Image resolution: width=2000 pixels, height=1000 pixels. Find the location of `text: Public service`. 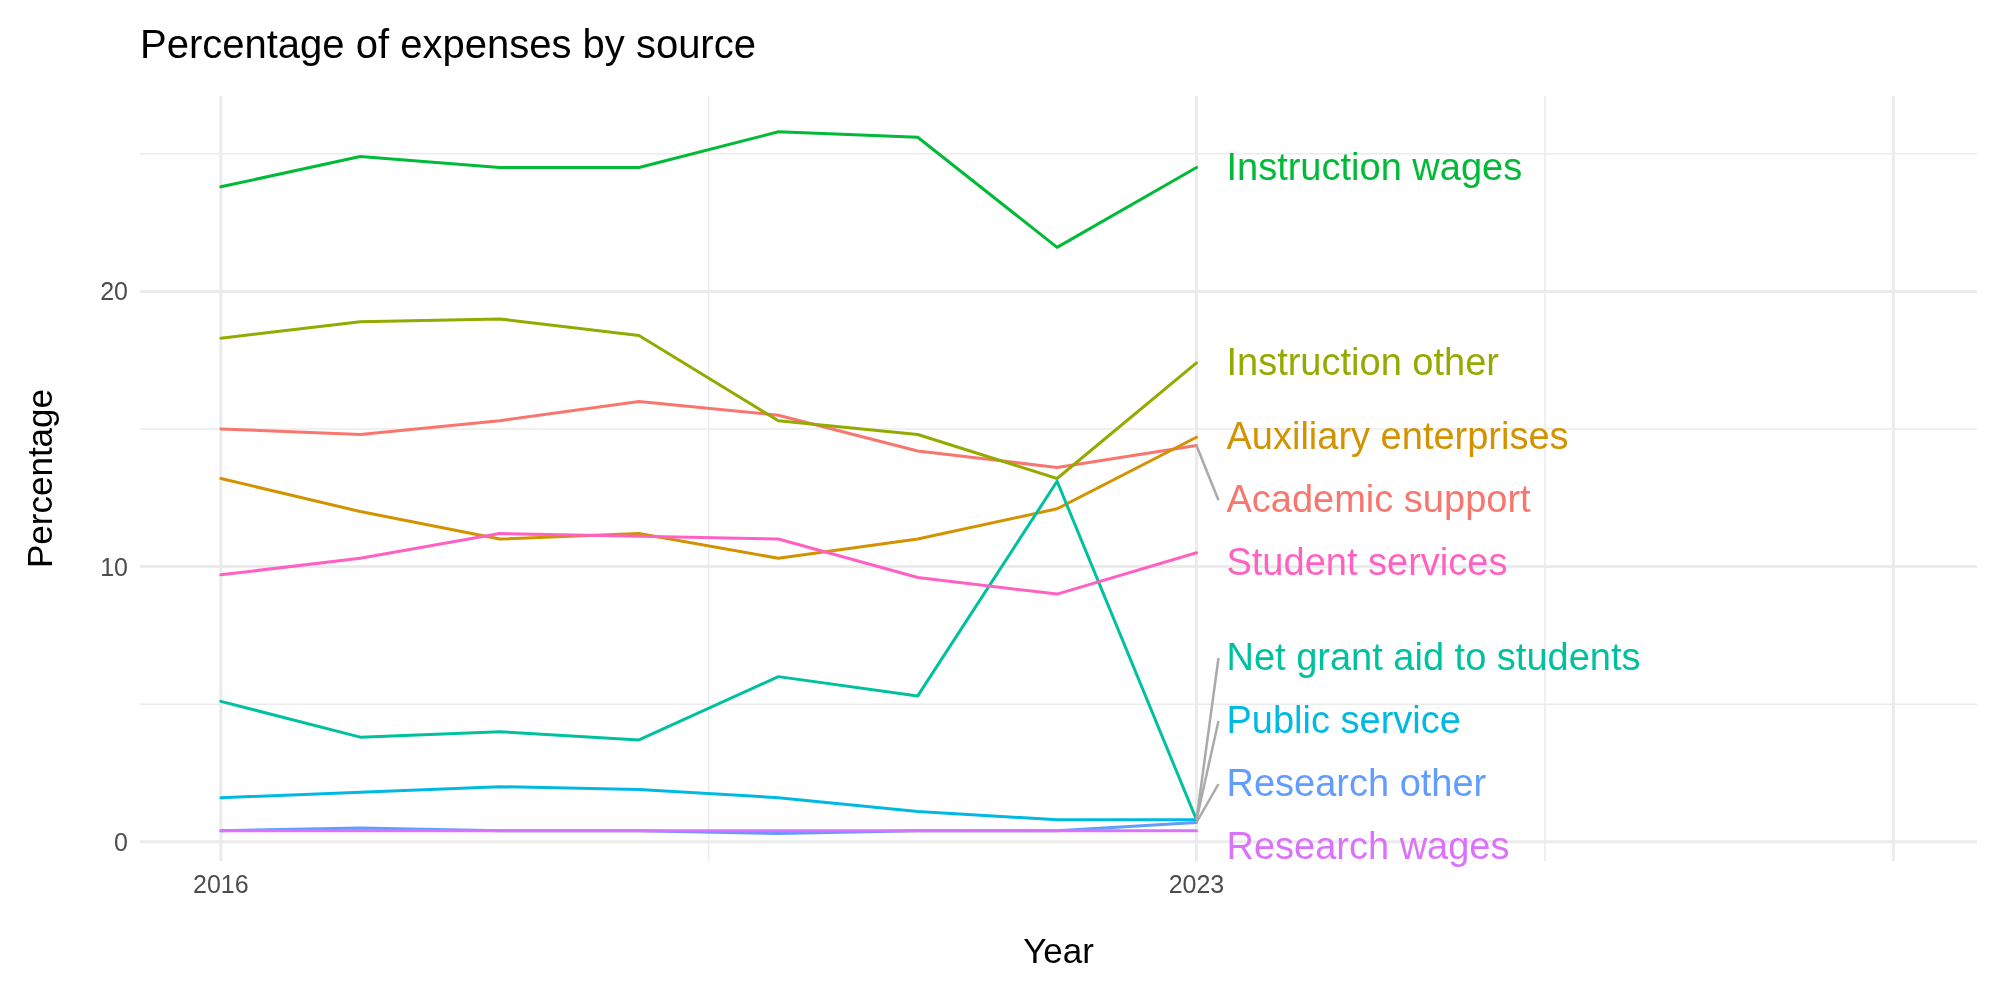

text: Public service is located at coordinates (1343, 720).